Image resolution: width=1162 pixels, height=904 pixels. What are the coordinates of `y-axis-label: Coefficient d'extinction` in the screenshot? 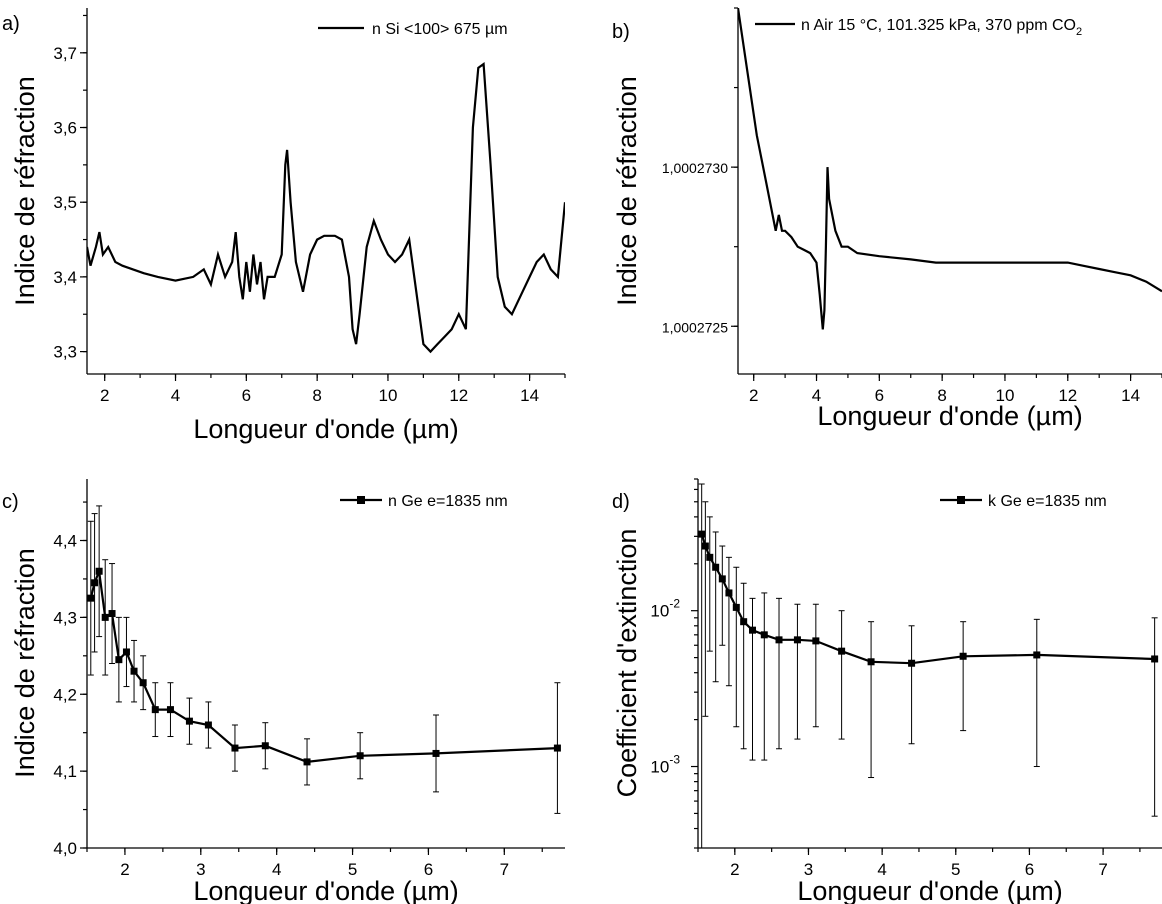 It's located at (627, 663).